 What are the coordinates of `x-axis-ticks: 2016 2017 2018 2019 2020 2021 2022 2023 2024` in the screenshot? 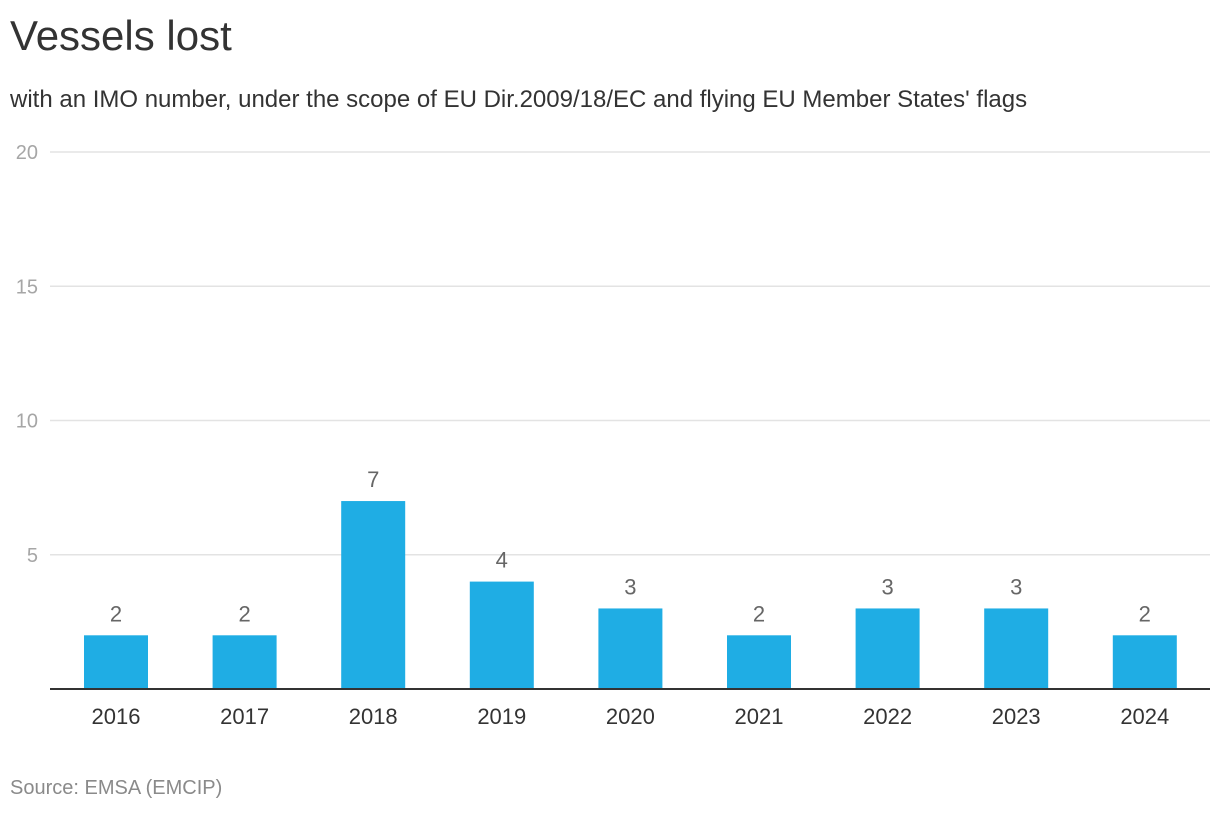 It's located at (631, 716).